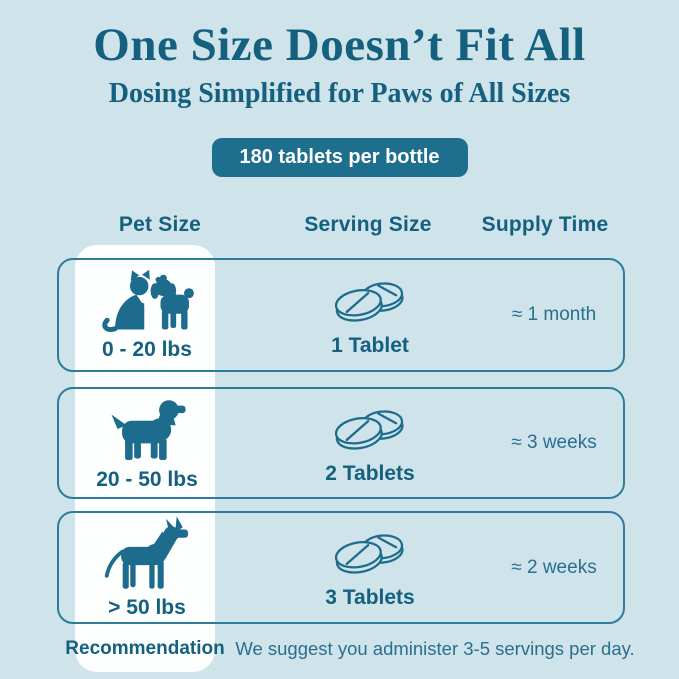 Image resolution: width=679 pixels, height=679 pixels. I want to click on supply-cell: ≈ 1 month, so click(554, 315).